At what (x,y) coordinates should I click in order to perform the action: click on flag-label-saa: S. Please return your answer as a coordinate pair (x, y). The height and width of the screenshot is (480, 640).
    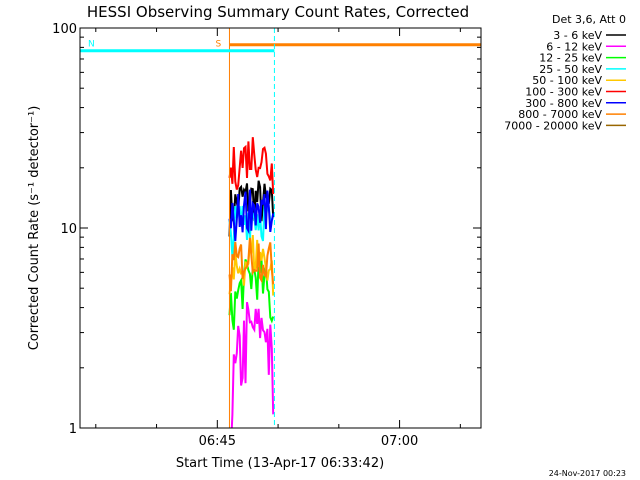
    Looking at the image, I should click on (218, 45).